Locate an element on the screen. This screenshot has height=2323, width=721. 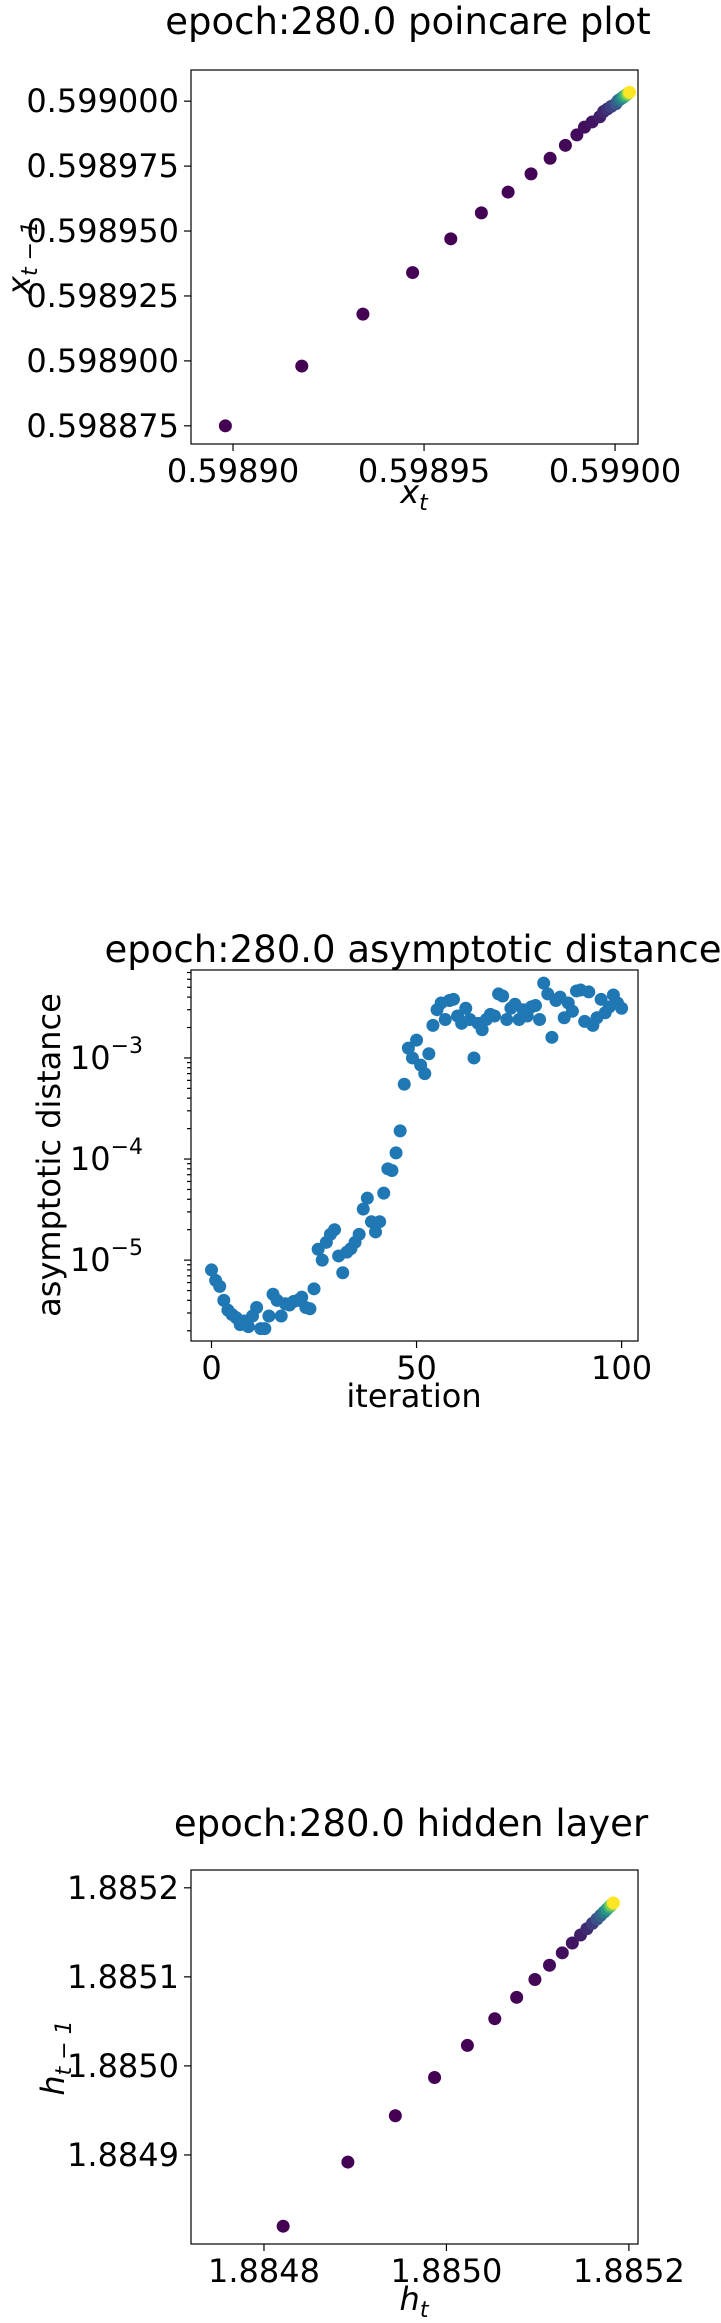
y-tick-label: 10⁻³ is located at coordinates (106, 1055).